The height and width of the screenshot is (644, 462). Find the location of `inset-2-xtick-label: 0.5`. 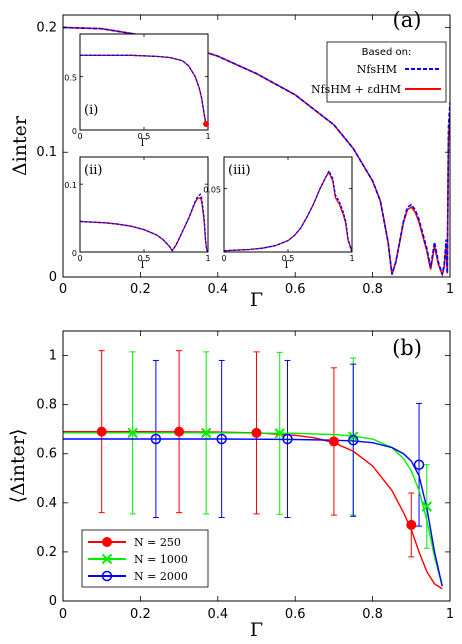

inset-2-xtick-label: 0.5 is located at coordinates (288, 258).